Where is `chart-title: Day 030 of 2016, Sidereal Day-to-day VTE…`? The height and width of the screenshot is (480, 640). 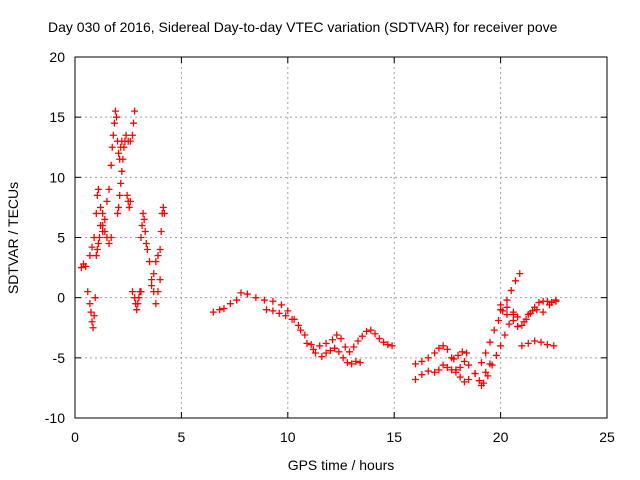 chart-title: Day 030 of 2016, Sidereal Day-to-day VTE… is located at coordinates (303, 27).